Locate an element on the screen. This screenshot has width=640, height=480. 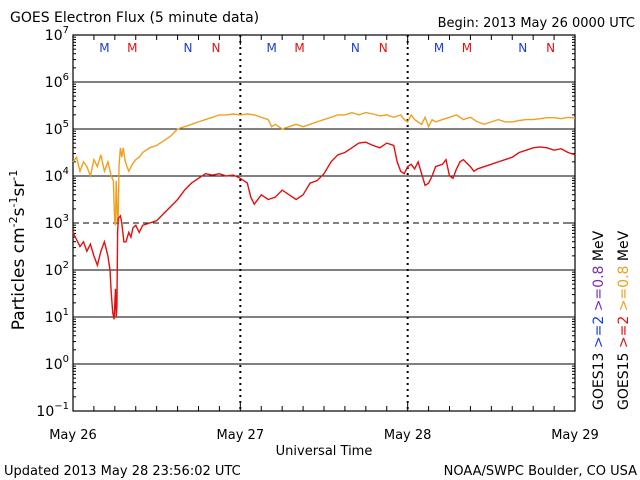
y-tick-label: 10² is located at coordinates (57, 269).